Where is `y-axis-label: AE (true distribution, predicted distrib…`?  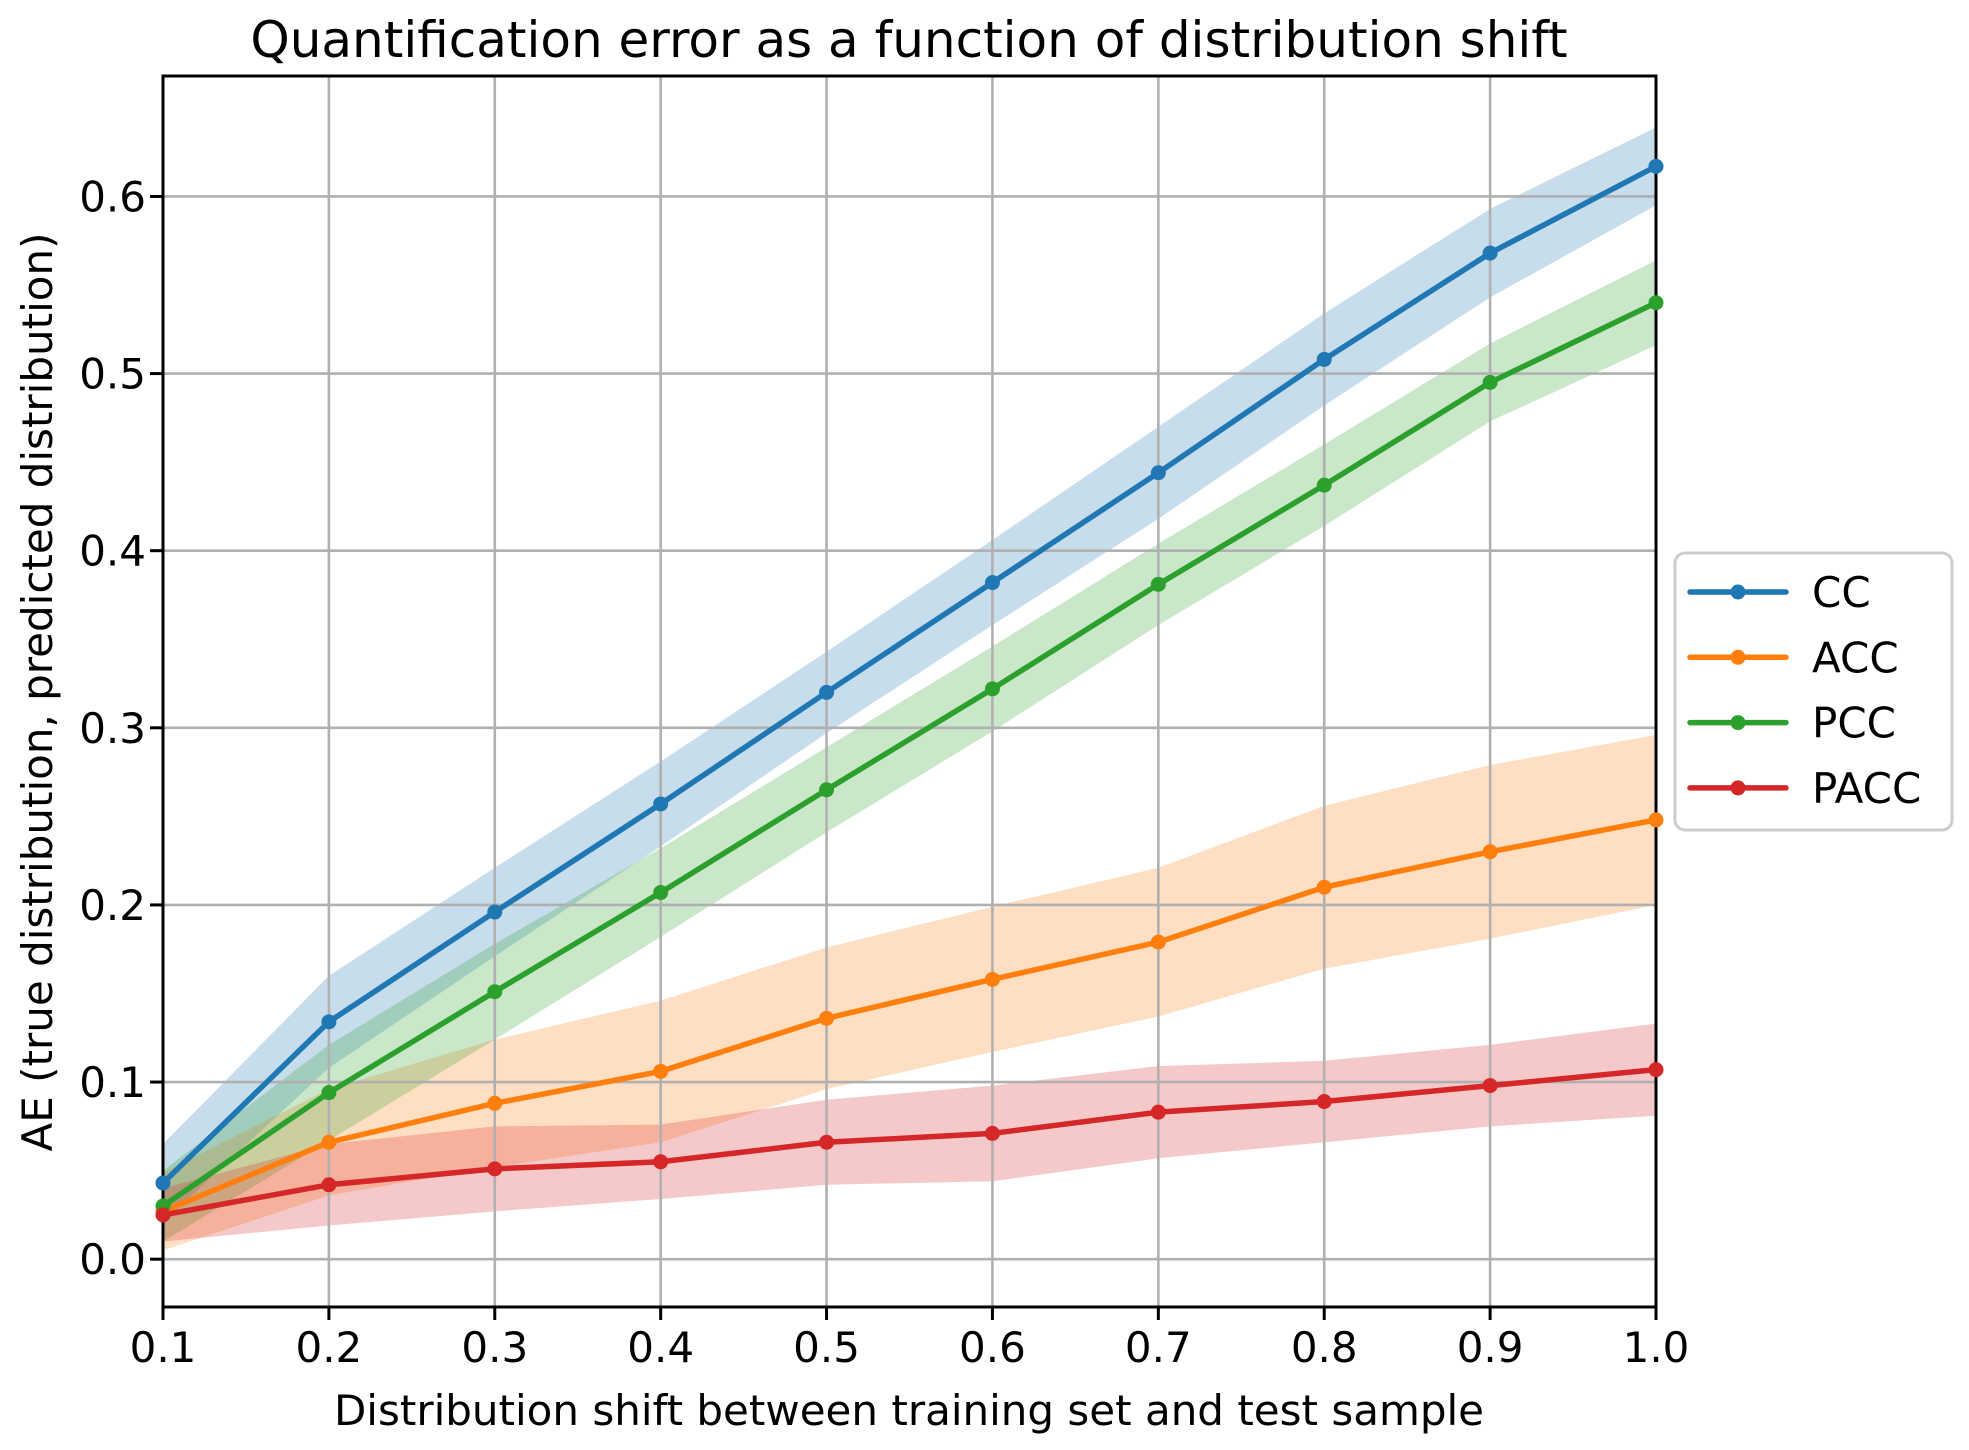
y-axis-label: AE (true distribution, predicted distrib… is located at coordinates (37, 692).